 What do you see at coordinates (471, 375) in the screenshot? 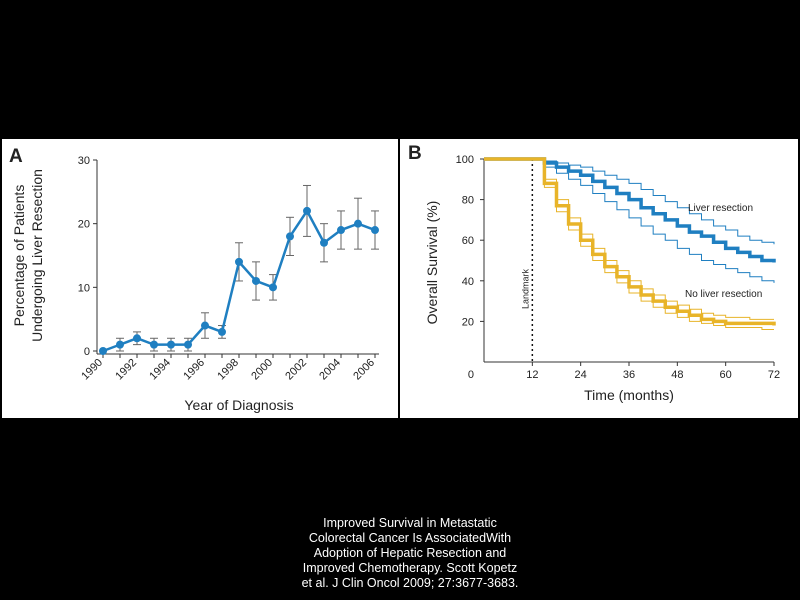
I see `origin-label: 0` at bounding box center [471, 375].